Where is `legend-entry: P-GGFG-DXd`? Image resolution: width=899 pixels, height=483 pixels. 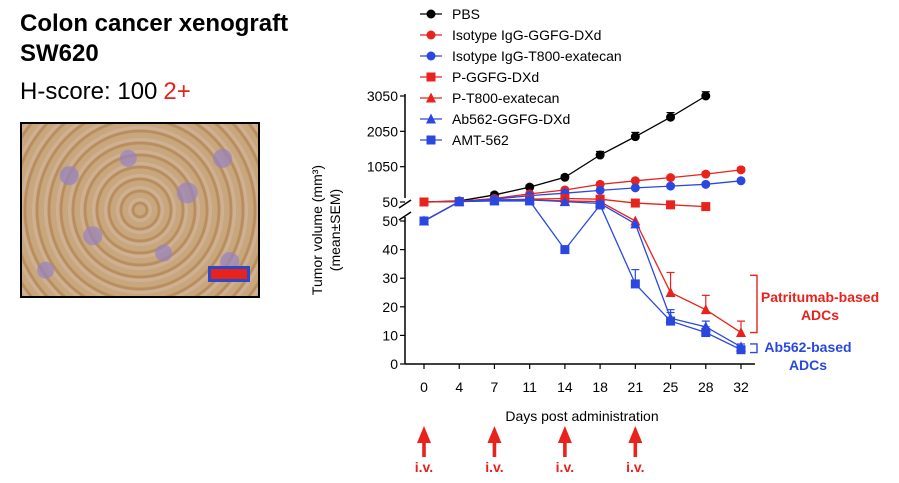 legend-entry: P-GGFG-DXd is located at coordinates (479, 77).